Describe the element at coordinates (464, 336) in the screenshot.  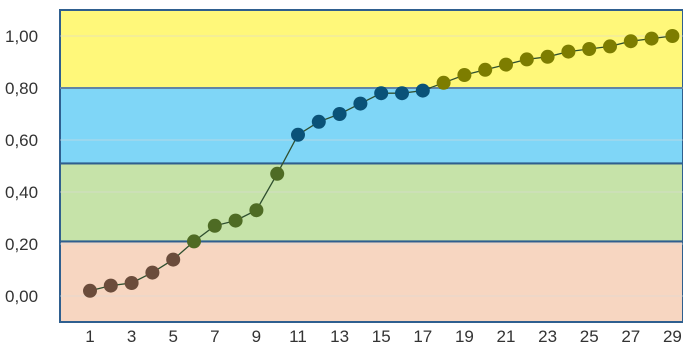
I see `x-tick-label: 19` at that location.